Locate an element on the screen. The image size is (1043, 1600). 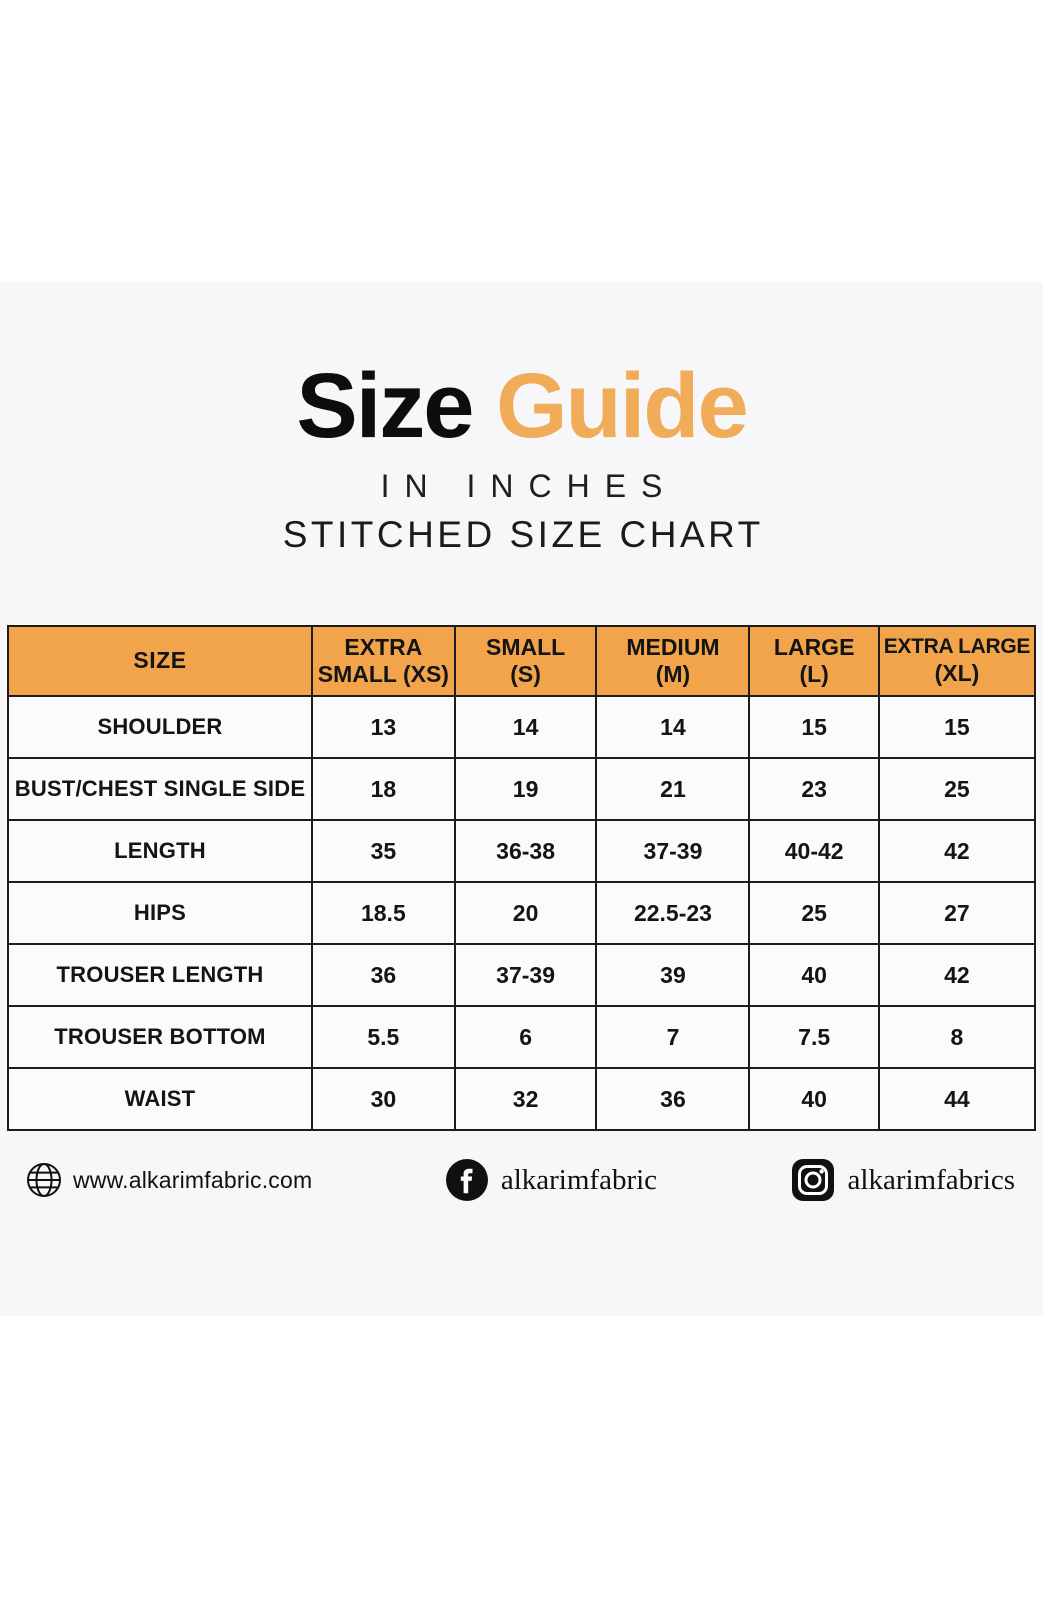
cell-value: 20 is located at coordinates (525, 913).